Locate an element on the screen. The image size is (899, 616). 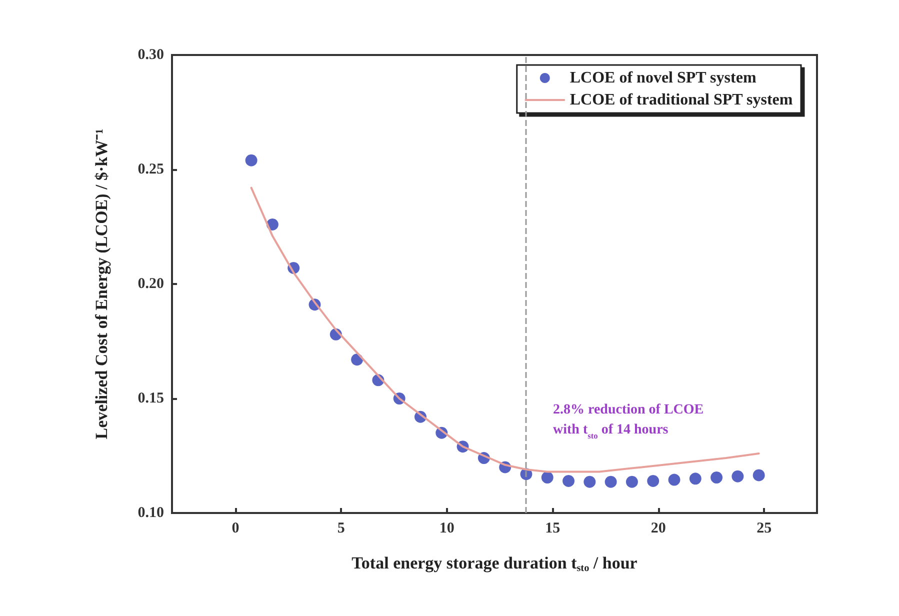
x-tick-label: 20 is located at coordinates (658, 528).